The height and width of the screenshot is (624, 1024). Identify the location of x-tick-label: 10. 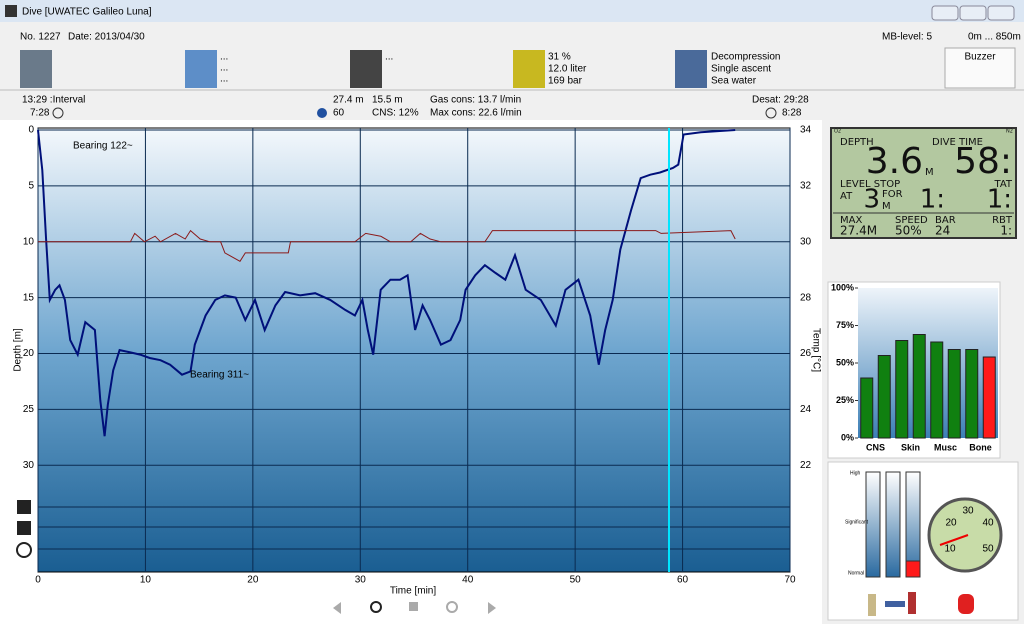
(146, 580).